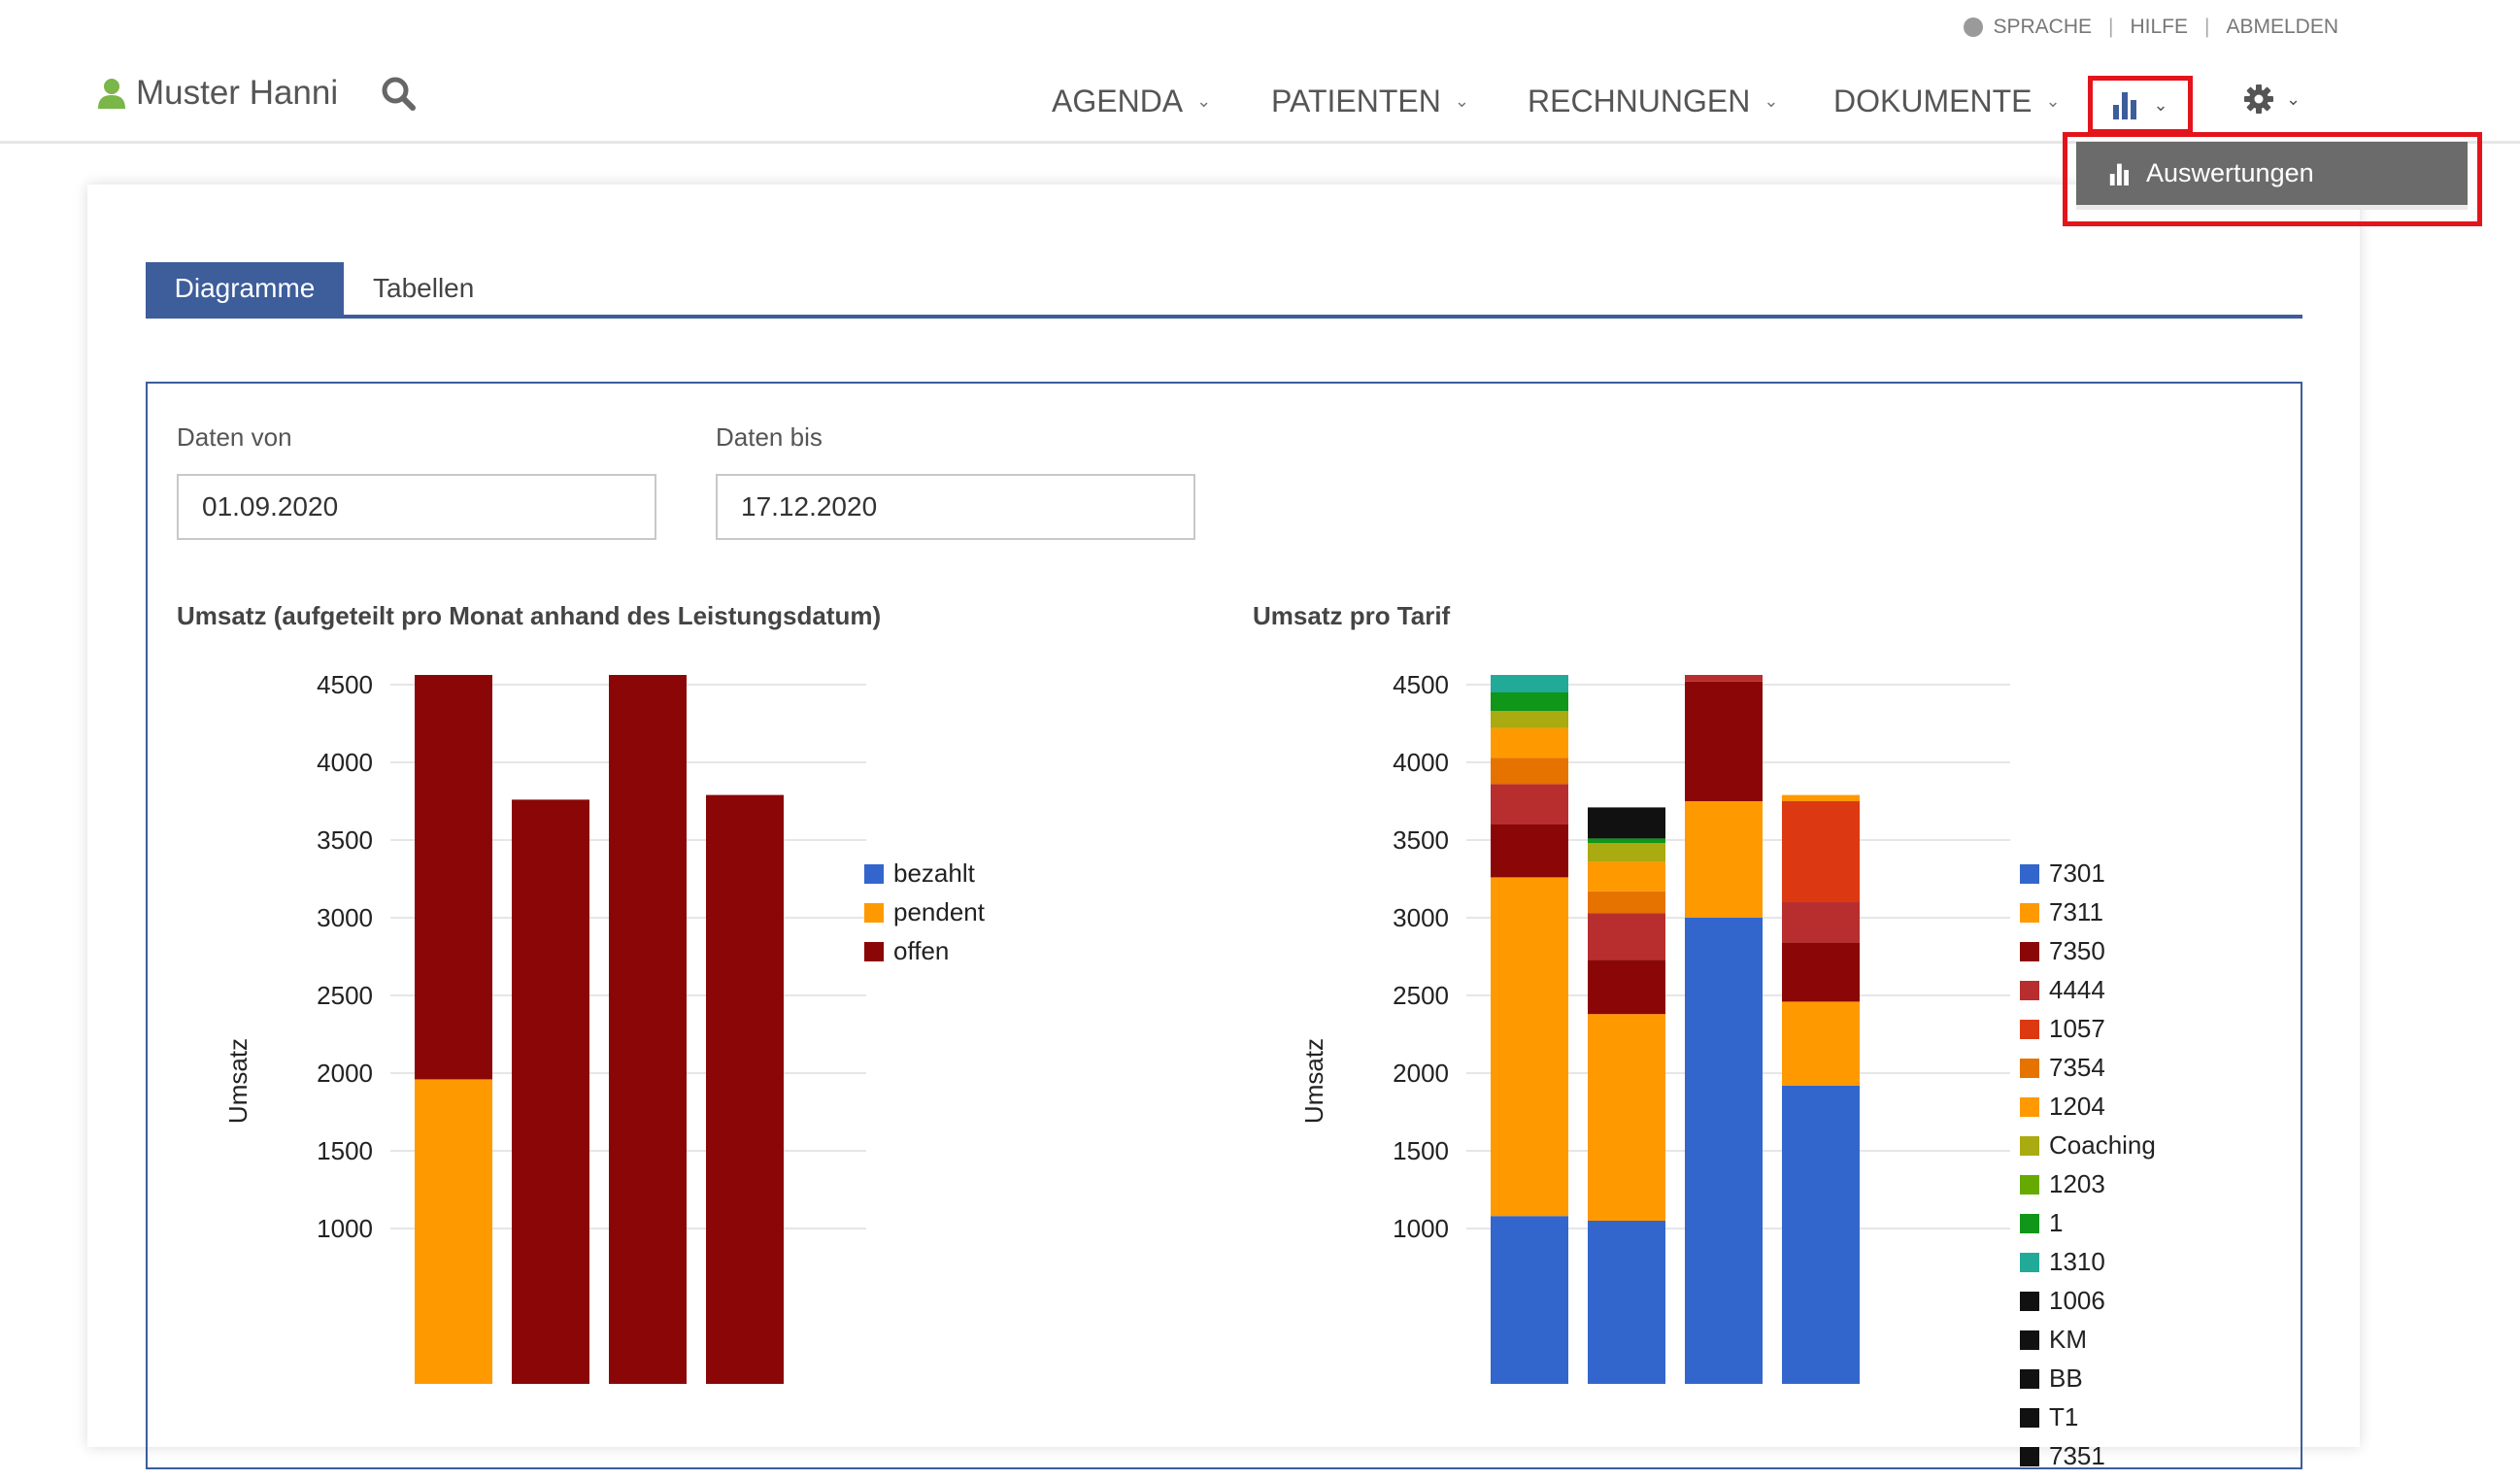  What do you see at coordinates (1118, 101) in the screenshot?
I see `nav-agenda-label: AGENDA` at bounding box center [1118, 101].